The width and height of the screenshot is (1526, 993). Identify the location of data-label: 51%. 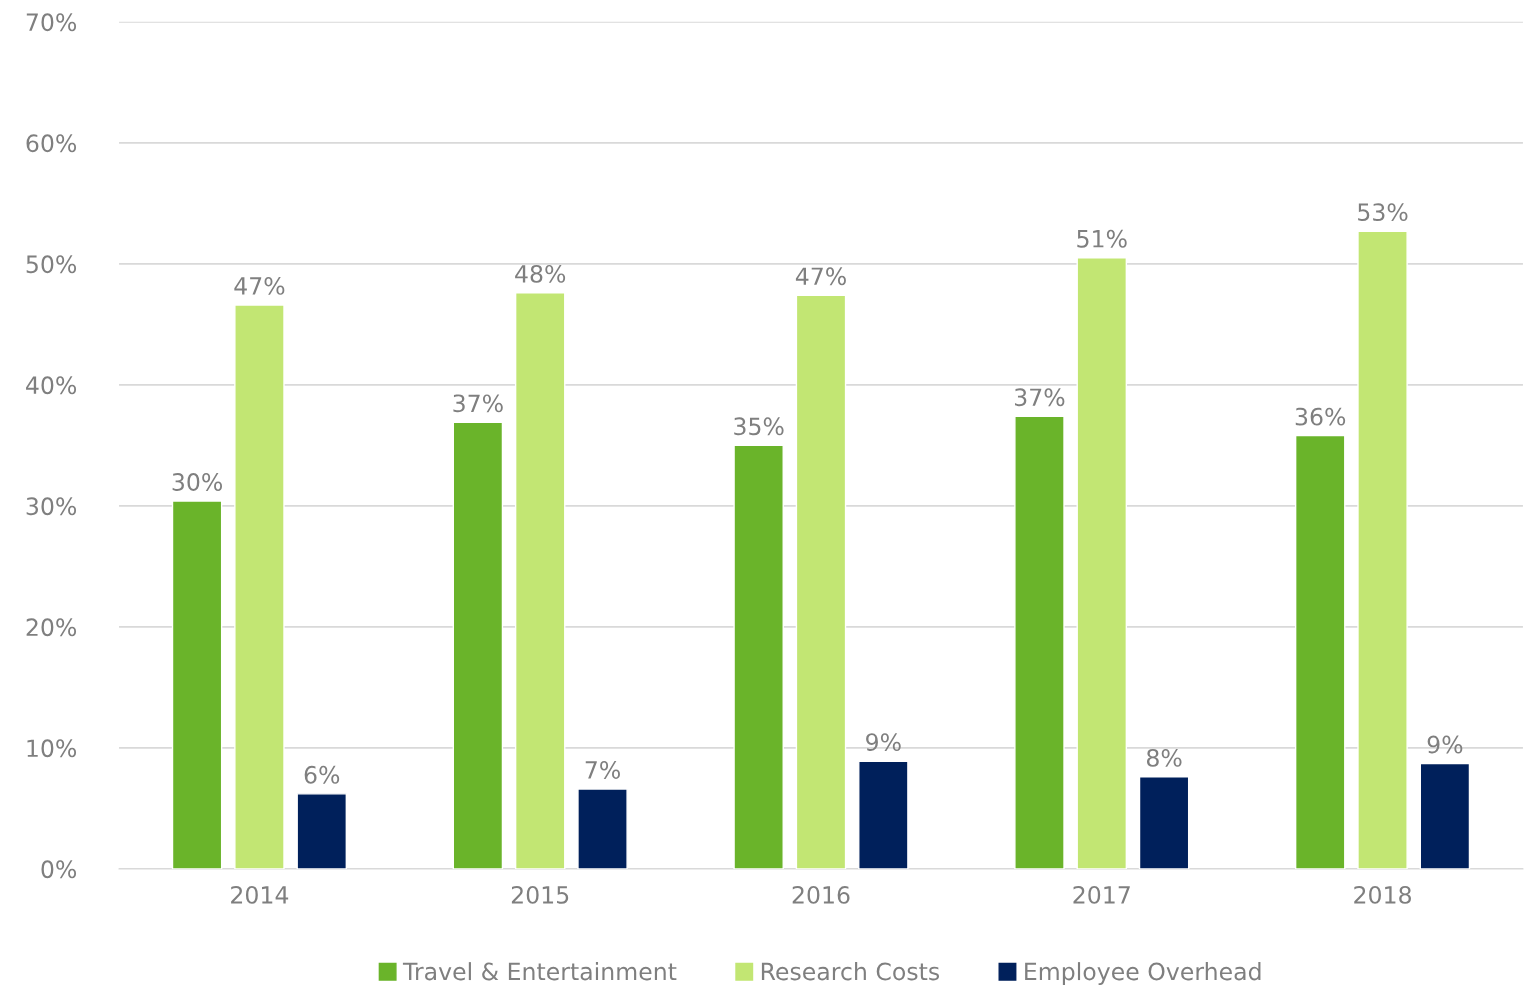
(1102, 238).